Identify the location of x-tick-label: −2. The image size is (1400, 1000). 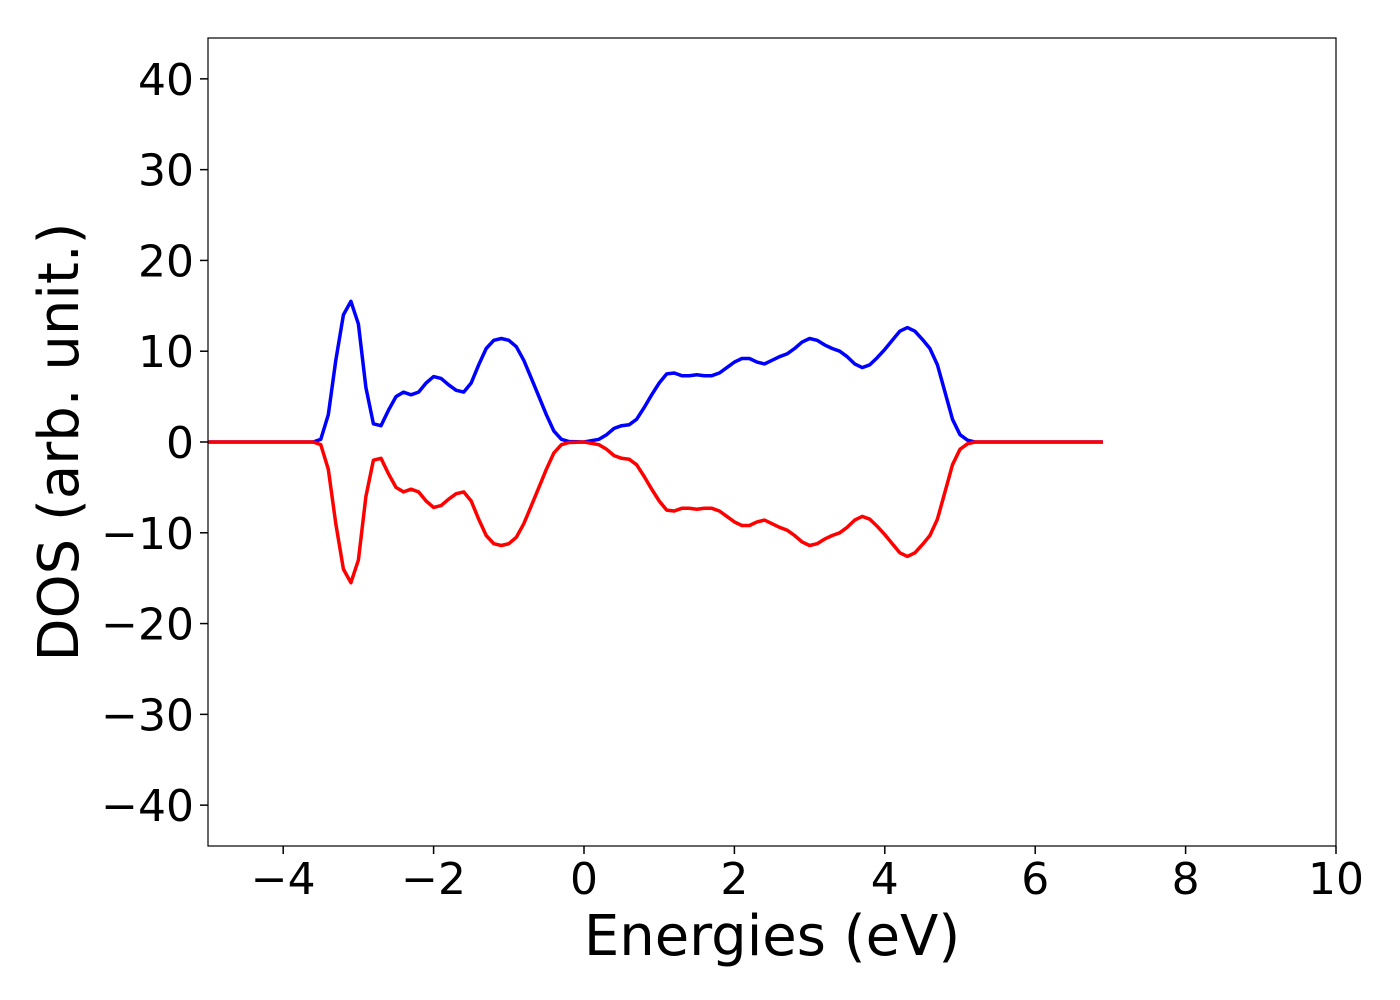
(433, 879).